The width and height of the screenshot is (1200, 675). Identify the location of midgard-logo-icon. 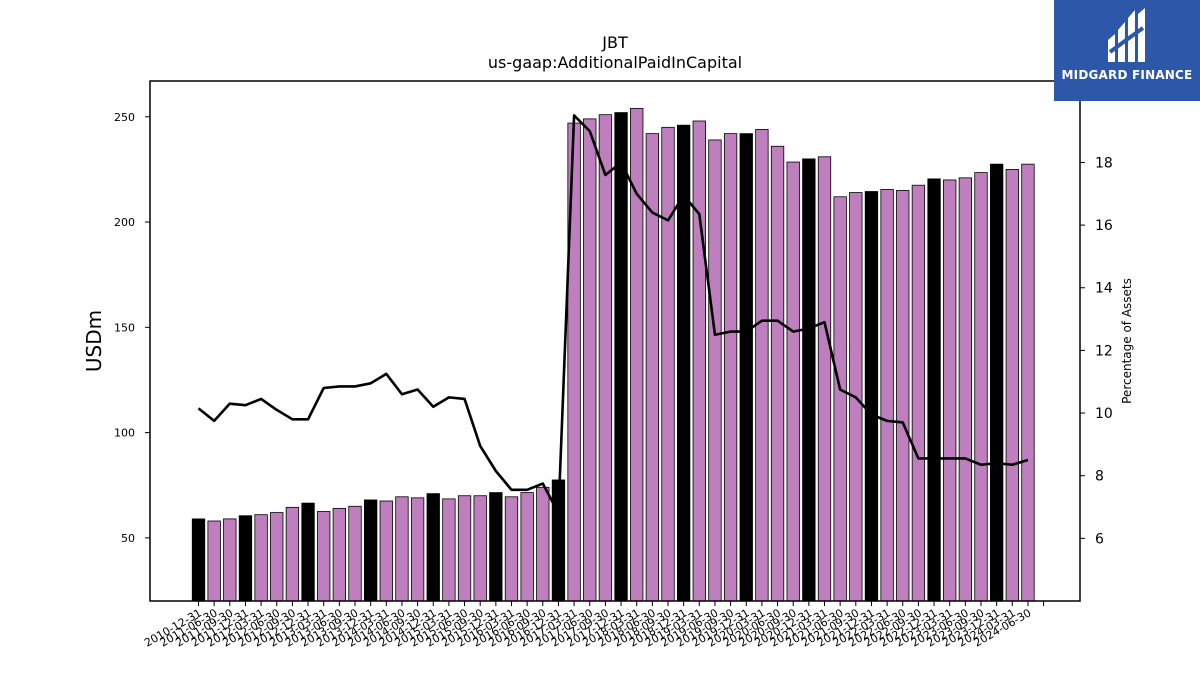
(1126, 35).